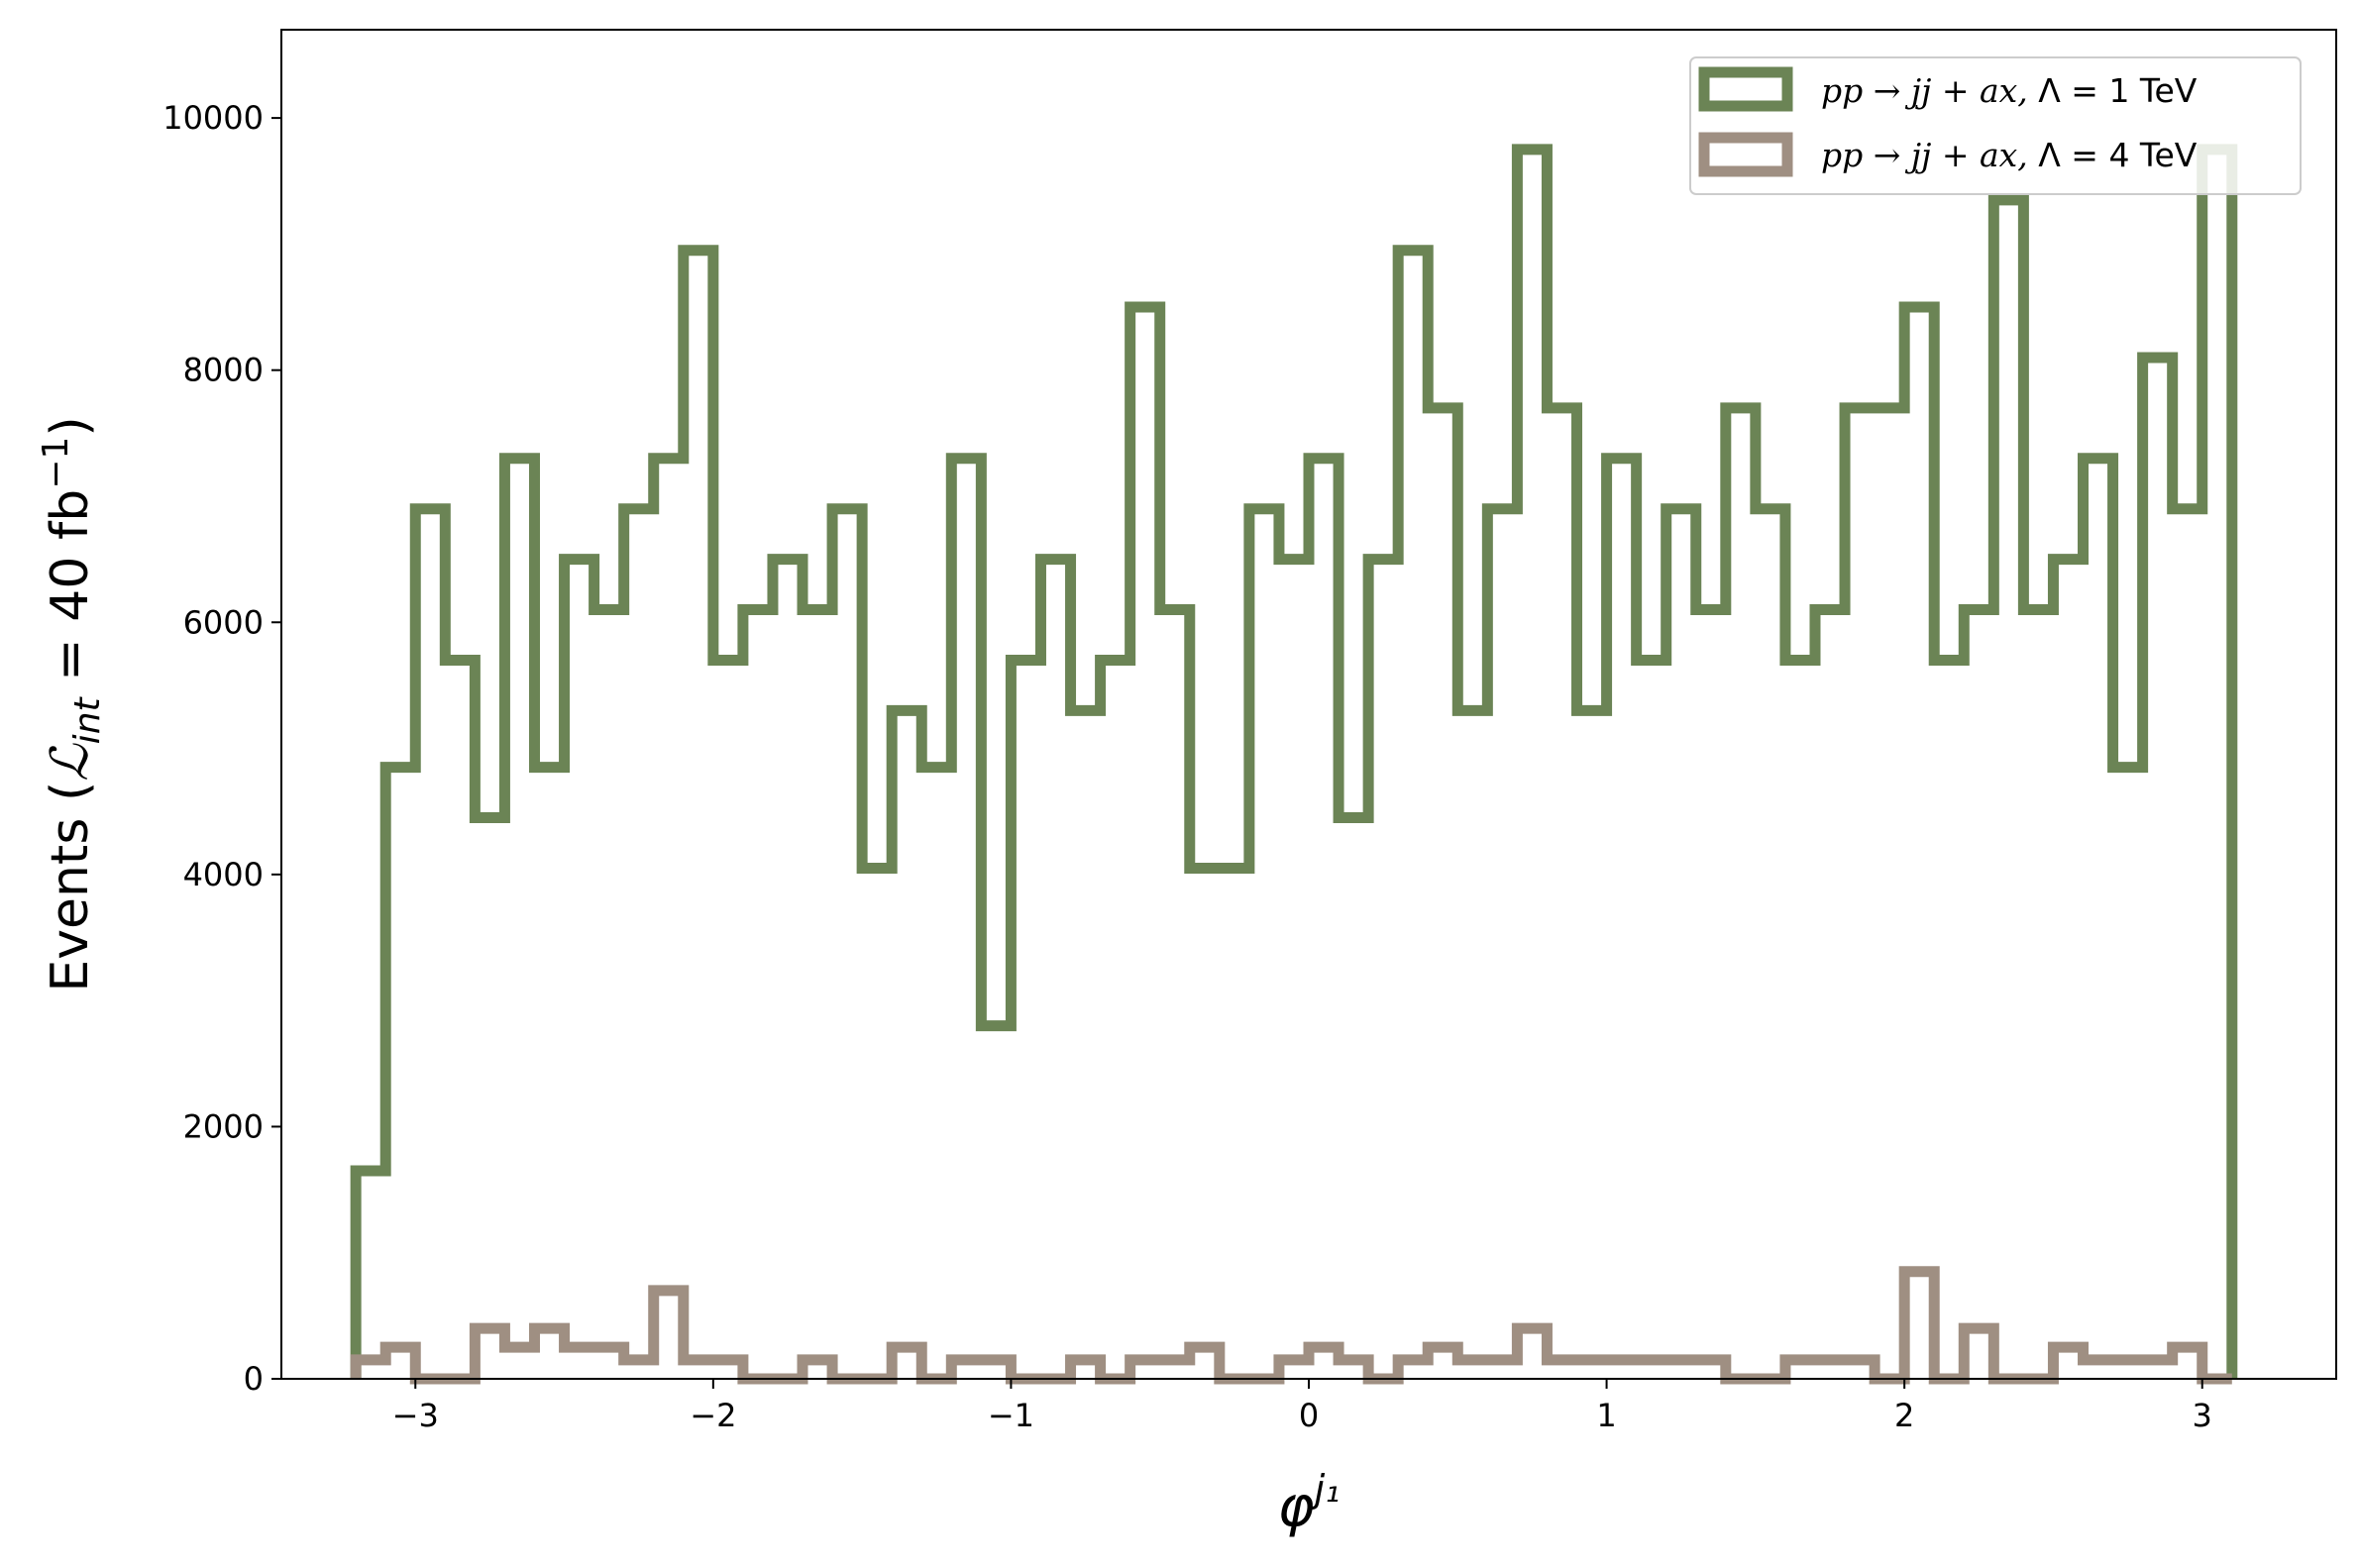  What do you see at coordinates (1745, 89) in the screenshot?
I see `legend-swatch-1tev` at bounding box center [1745, 89].